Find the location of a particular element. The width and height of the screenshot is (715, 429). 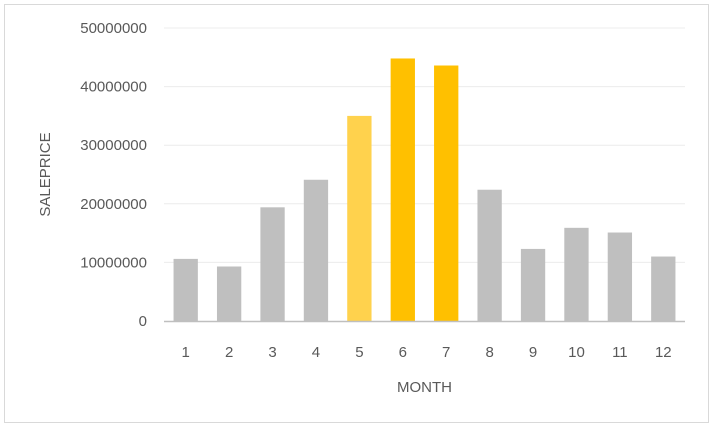

y-tick-label: 10000000 is located at coordinates (113, 262).